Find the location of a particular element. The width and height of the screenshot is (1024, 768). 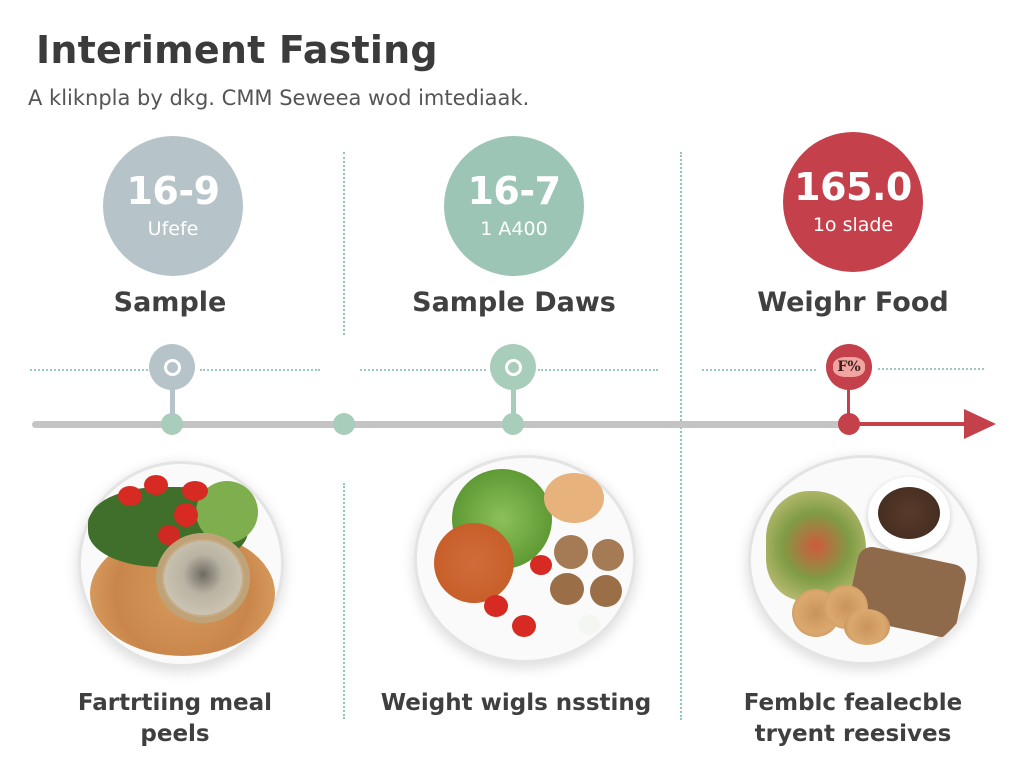

caption-line: Femblc fealecble is located at coordinates (853, 703).